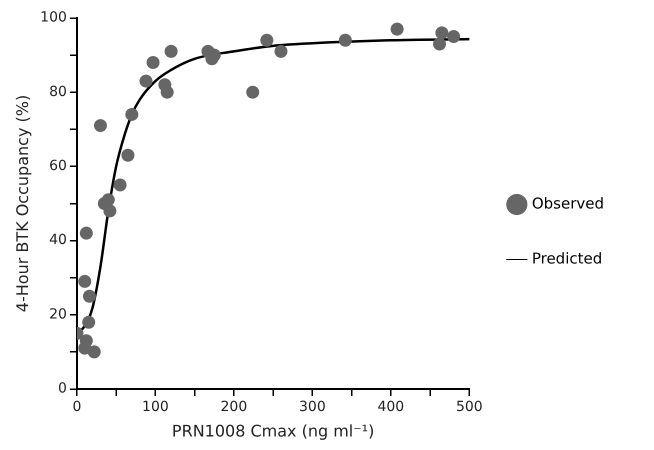 This screenshot has height=450, width=654. Describe the element at coordinates (568, 203) in the screenshot. I see `legend-label: Observed` at that location.